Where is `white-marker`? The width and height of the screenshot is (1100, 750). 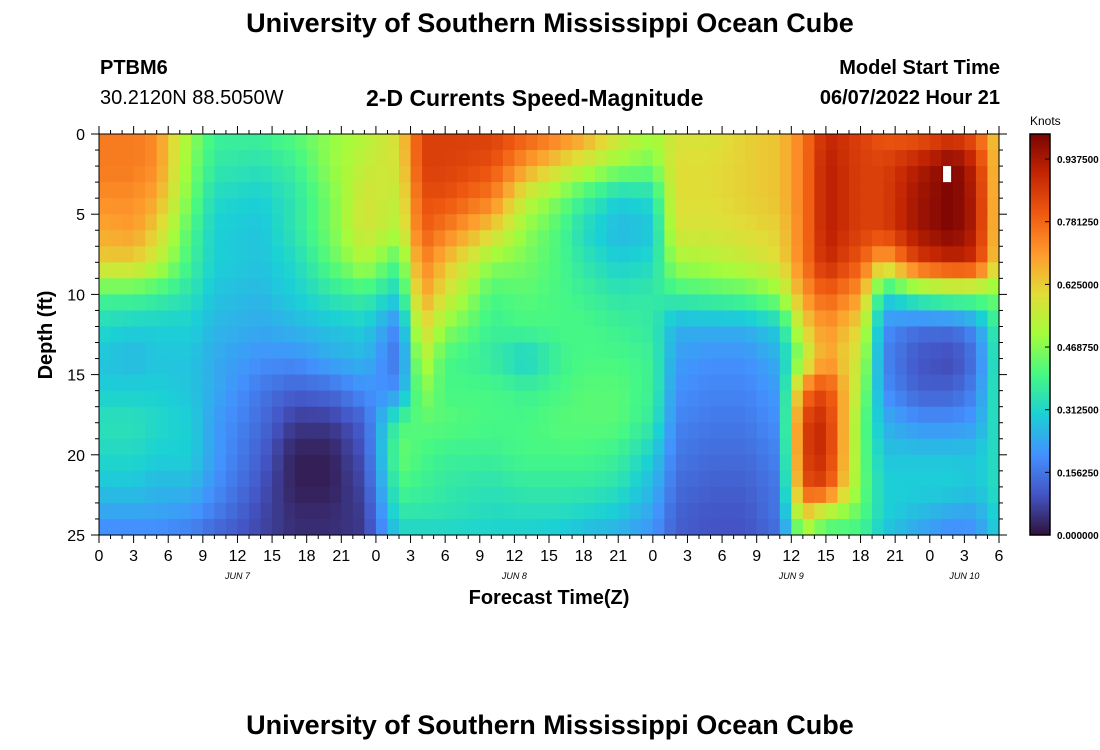
white-marker is located at coordinates (947, 174).